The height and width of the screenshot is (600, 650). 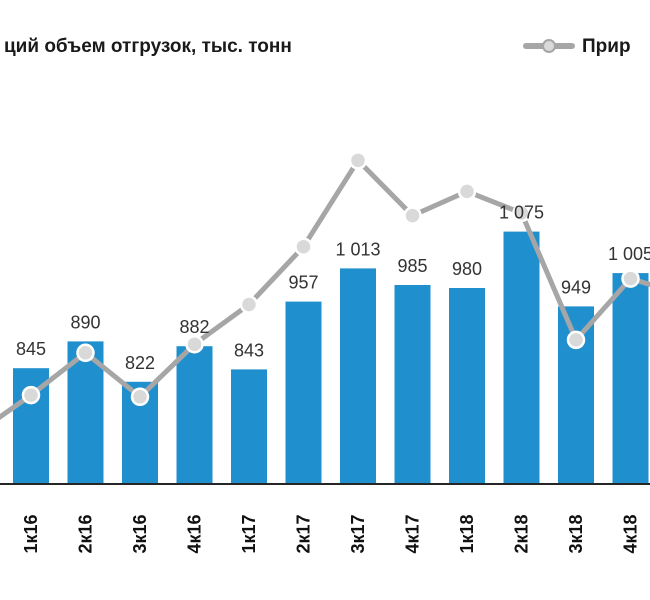 I want to click on bar-value-label: 890, so click(x=85, y=322).